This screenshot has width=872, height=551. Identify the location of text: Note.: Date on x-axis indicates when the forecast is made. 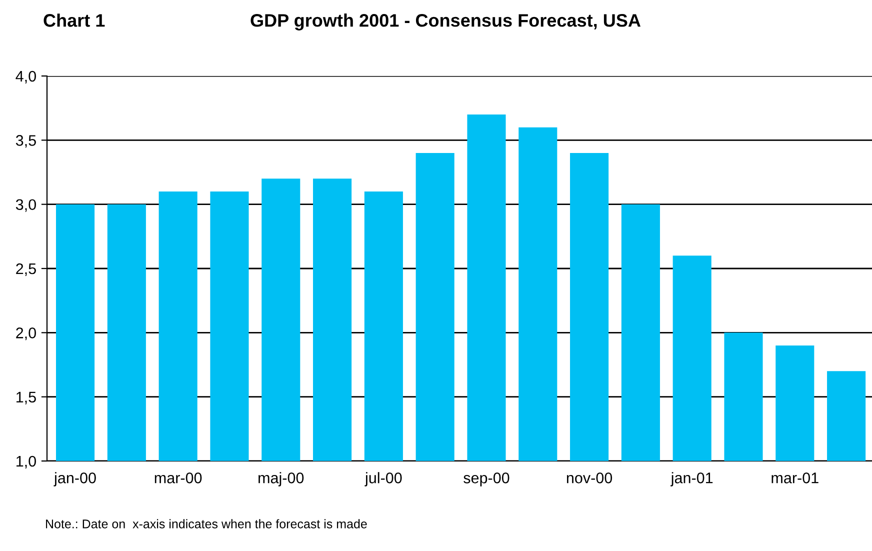
(206, 523).